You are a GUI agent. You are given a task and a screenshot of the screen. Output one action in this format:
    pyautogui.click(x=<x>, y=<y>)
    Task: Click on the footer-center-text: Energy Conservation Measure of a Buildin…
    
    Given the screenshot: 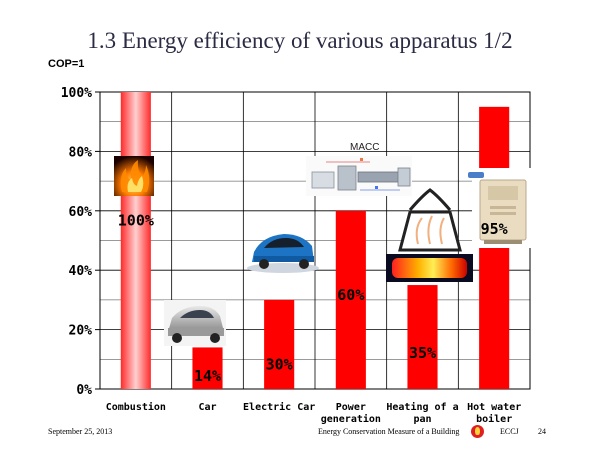 What is the action you would take?
    pyautogui.click(x=389, y=431)
    